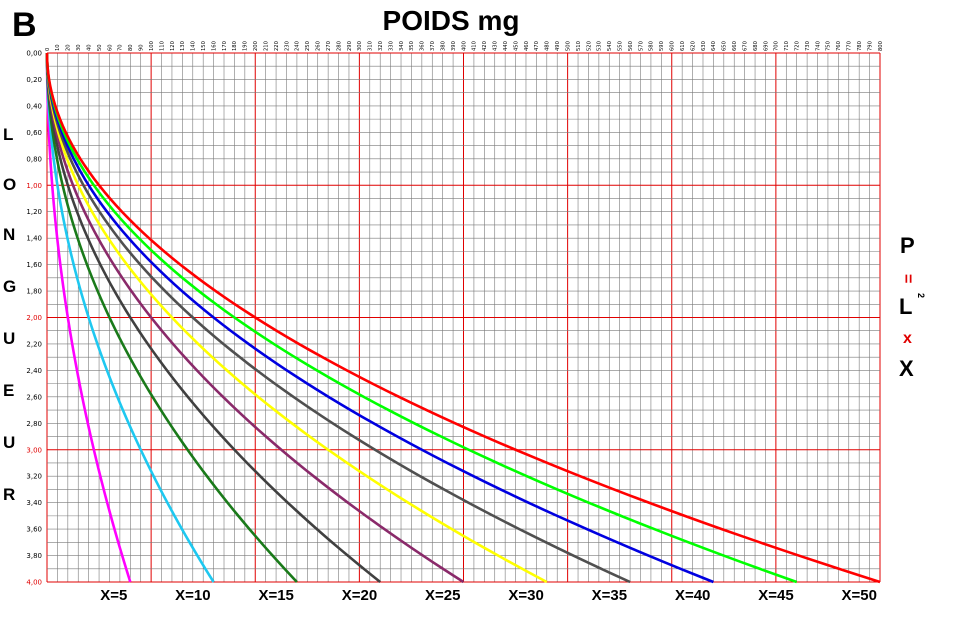  What do you see at coordinates (34, 583) in the screenshot?
I see `y-tick-label: 4,00` at bounding box center [34, 583].